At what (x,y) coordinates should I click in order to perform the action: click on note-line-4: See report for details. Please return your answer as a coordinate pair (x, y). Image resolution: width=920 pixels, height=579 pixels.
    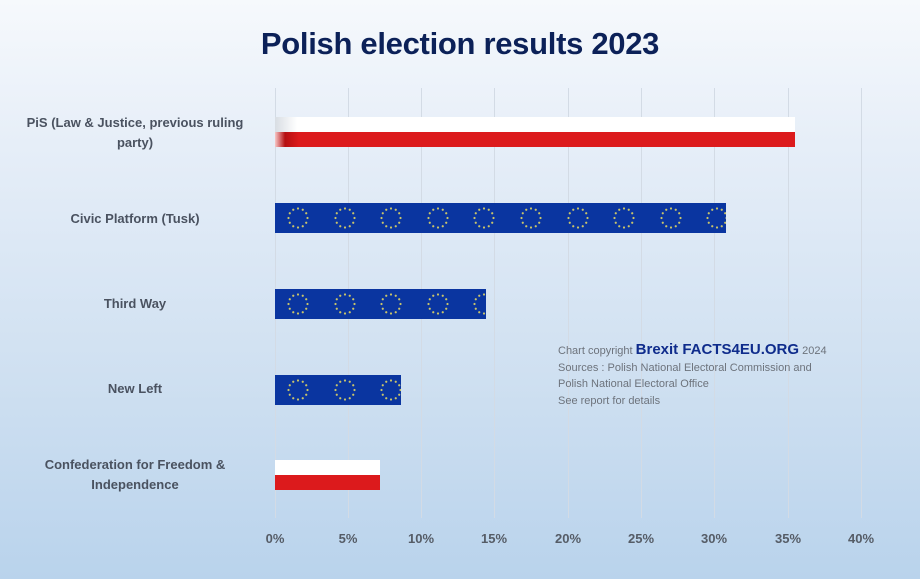
    Looking at the image, I should click on (609, 400).